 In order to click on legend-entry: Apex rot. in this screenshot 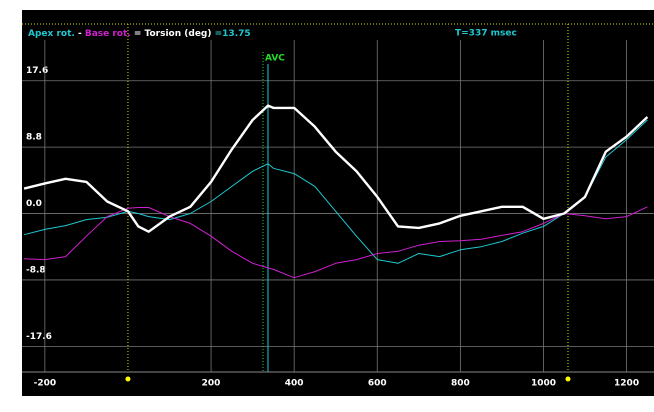, I will do `click(51, 34)`.